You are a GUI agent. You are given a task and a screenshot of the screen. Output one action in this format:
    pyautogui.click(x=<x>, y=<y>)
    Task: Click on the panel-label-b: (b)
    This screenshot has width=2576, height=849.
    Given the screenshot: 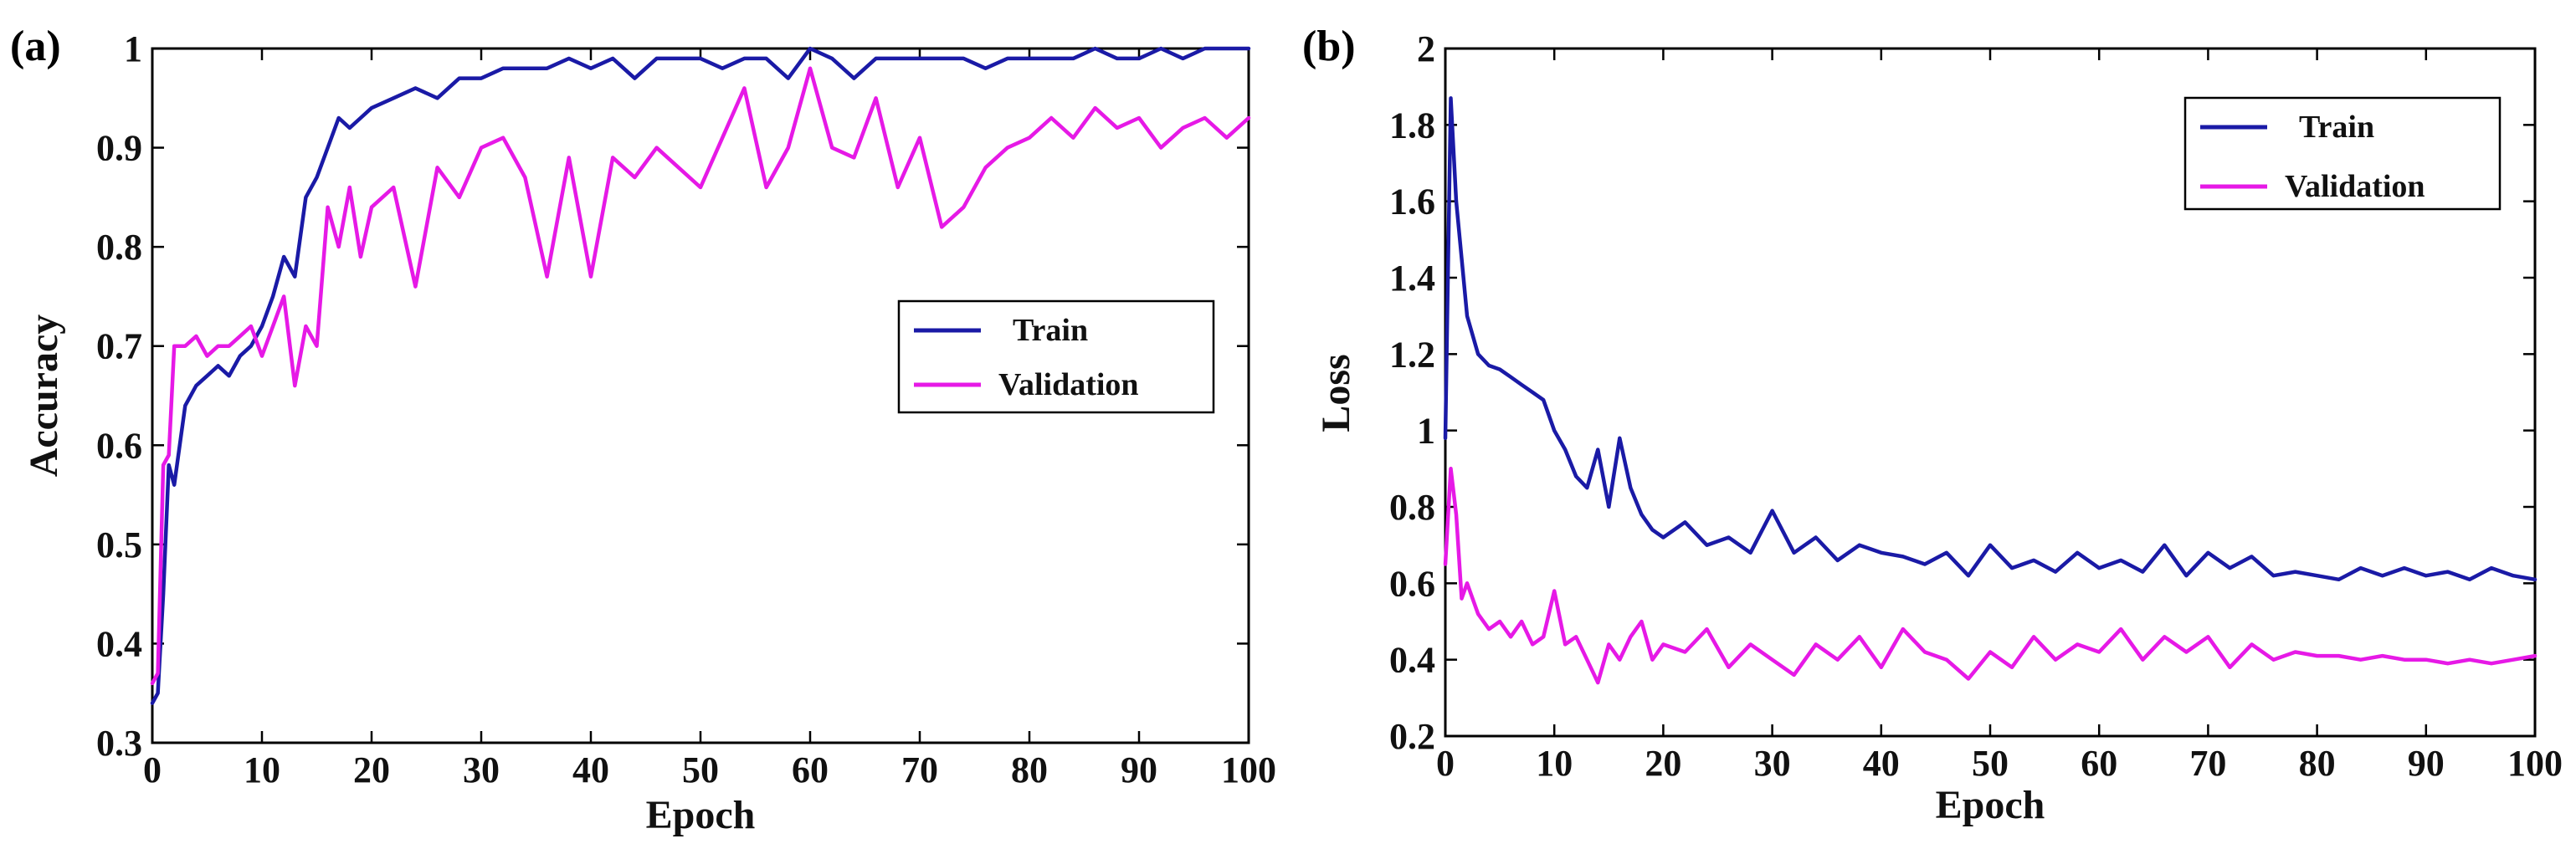 What is the action you would take?
    pyautogui.click(x=1329, y=46)
    